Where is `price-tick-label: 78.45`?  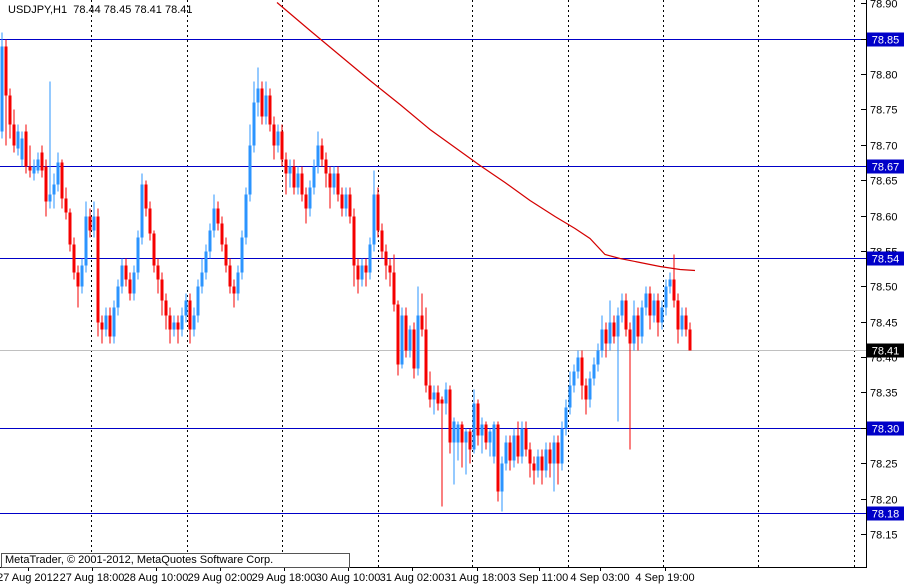
price-tick-label: 78.45 is located at coordinates (884, 324).